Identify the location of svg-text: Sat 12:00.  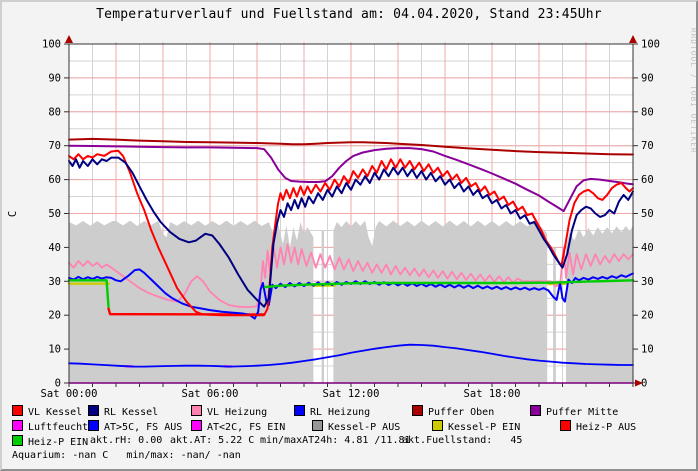
(351, 394).